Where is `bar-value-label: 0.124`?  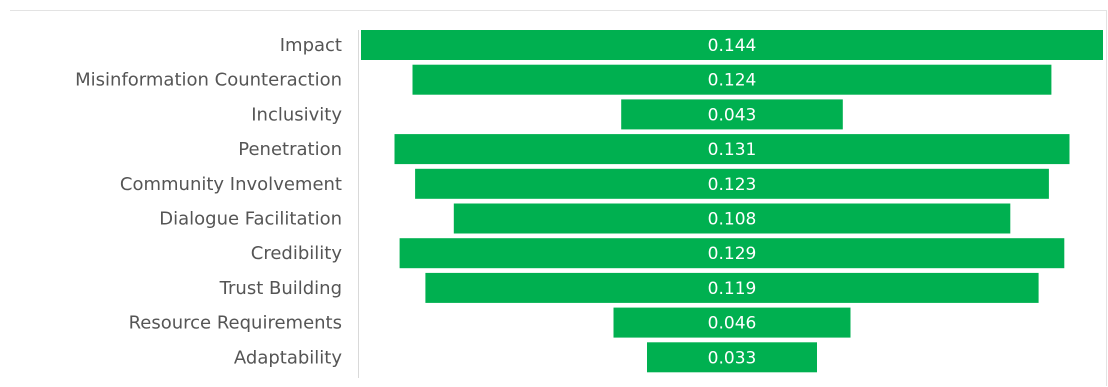 bar-value-label: 0.124 is located at coordinates (732, 81).